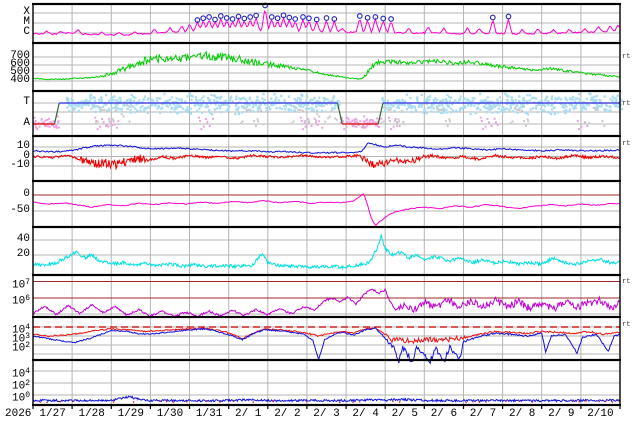 This screenshot has height=424, width=634. Describe the element at coordinates (326, 210) in the screenshot. I see `dst-line` at that location.